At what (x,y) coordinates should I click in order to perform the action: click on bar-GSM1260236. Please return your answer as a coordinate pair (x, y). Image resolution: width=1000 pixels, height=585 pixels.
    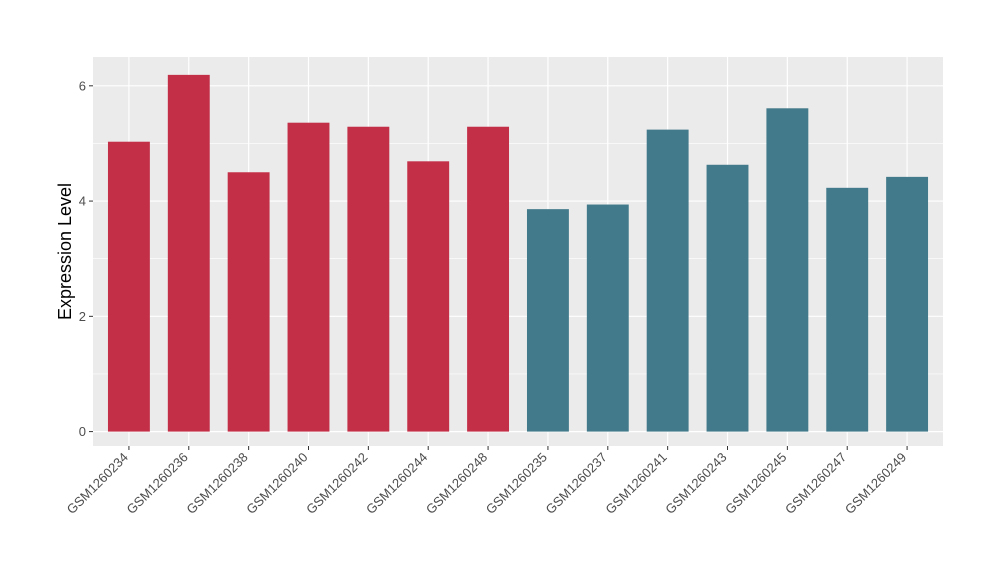
    Looking at the image, I should click on (188, 253).